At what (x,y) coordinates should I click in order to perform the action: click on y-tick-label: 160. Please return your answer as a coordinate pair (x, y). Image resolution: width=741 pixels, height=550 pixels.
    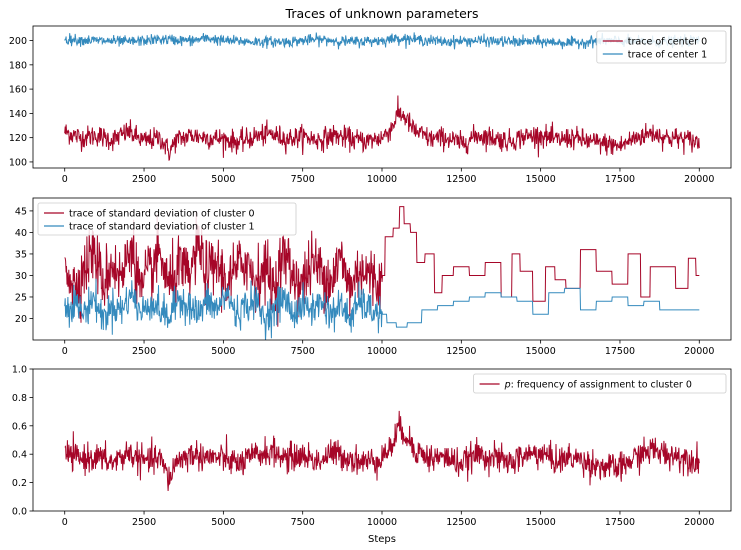
    Looking at the image, I should click on (18, 90).